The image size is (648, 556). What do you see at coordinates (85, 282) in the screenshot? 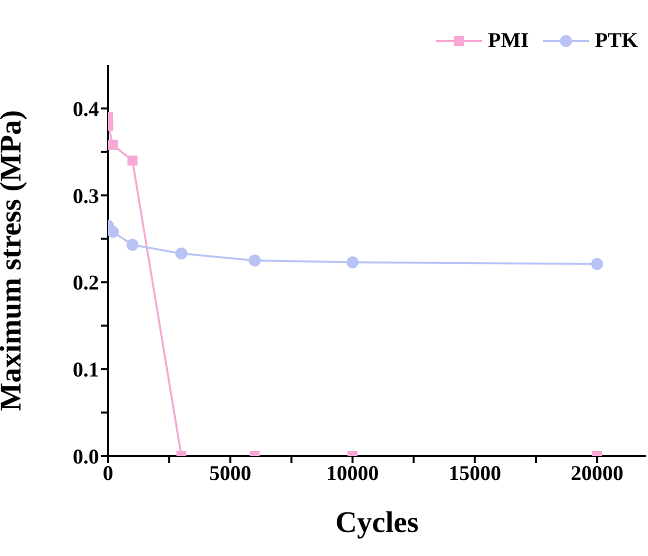
I see `y-tick-label: 0.2` at bounding box center [85, 282].